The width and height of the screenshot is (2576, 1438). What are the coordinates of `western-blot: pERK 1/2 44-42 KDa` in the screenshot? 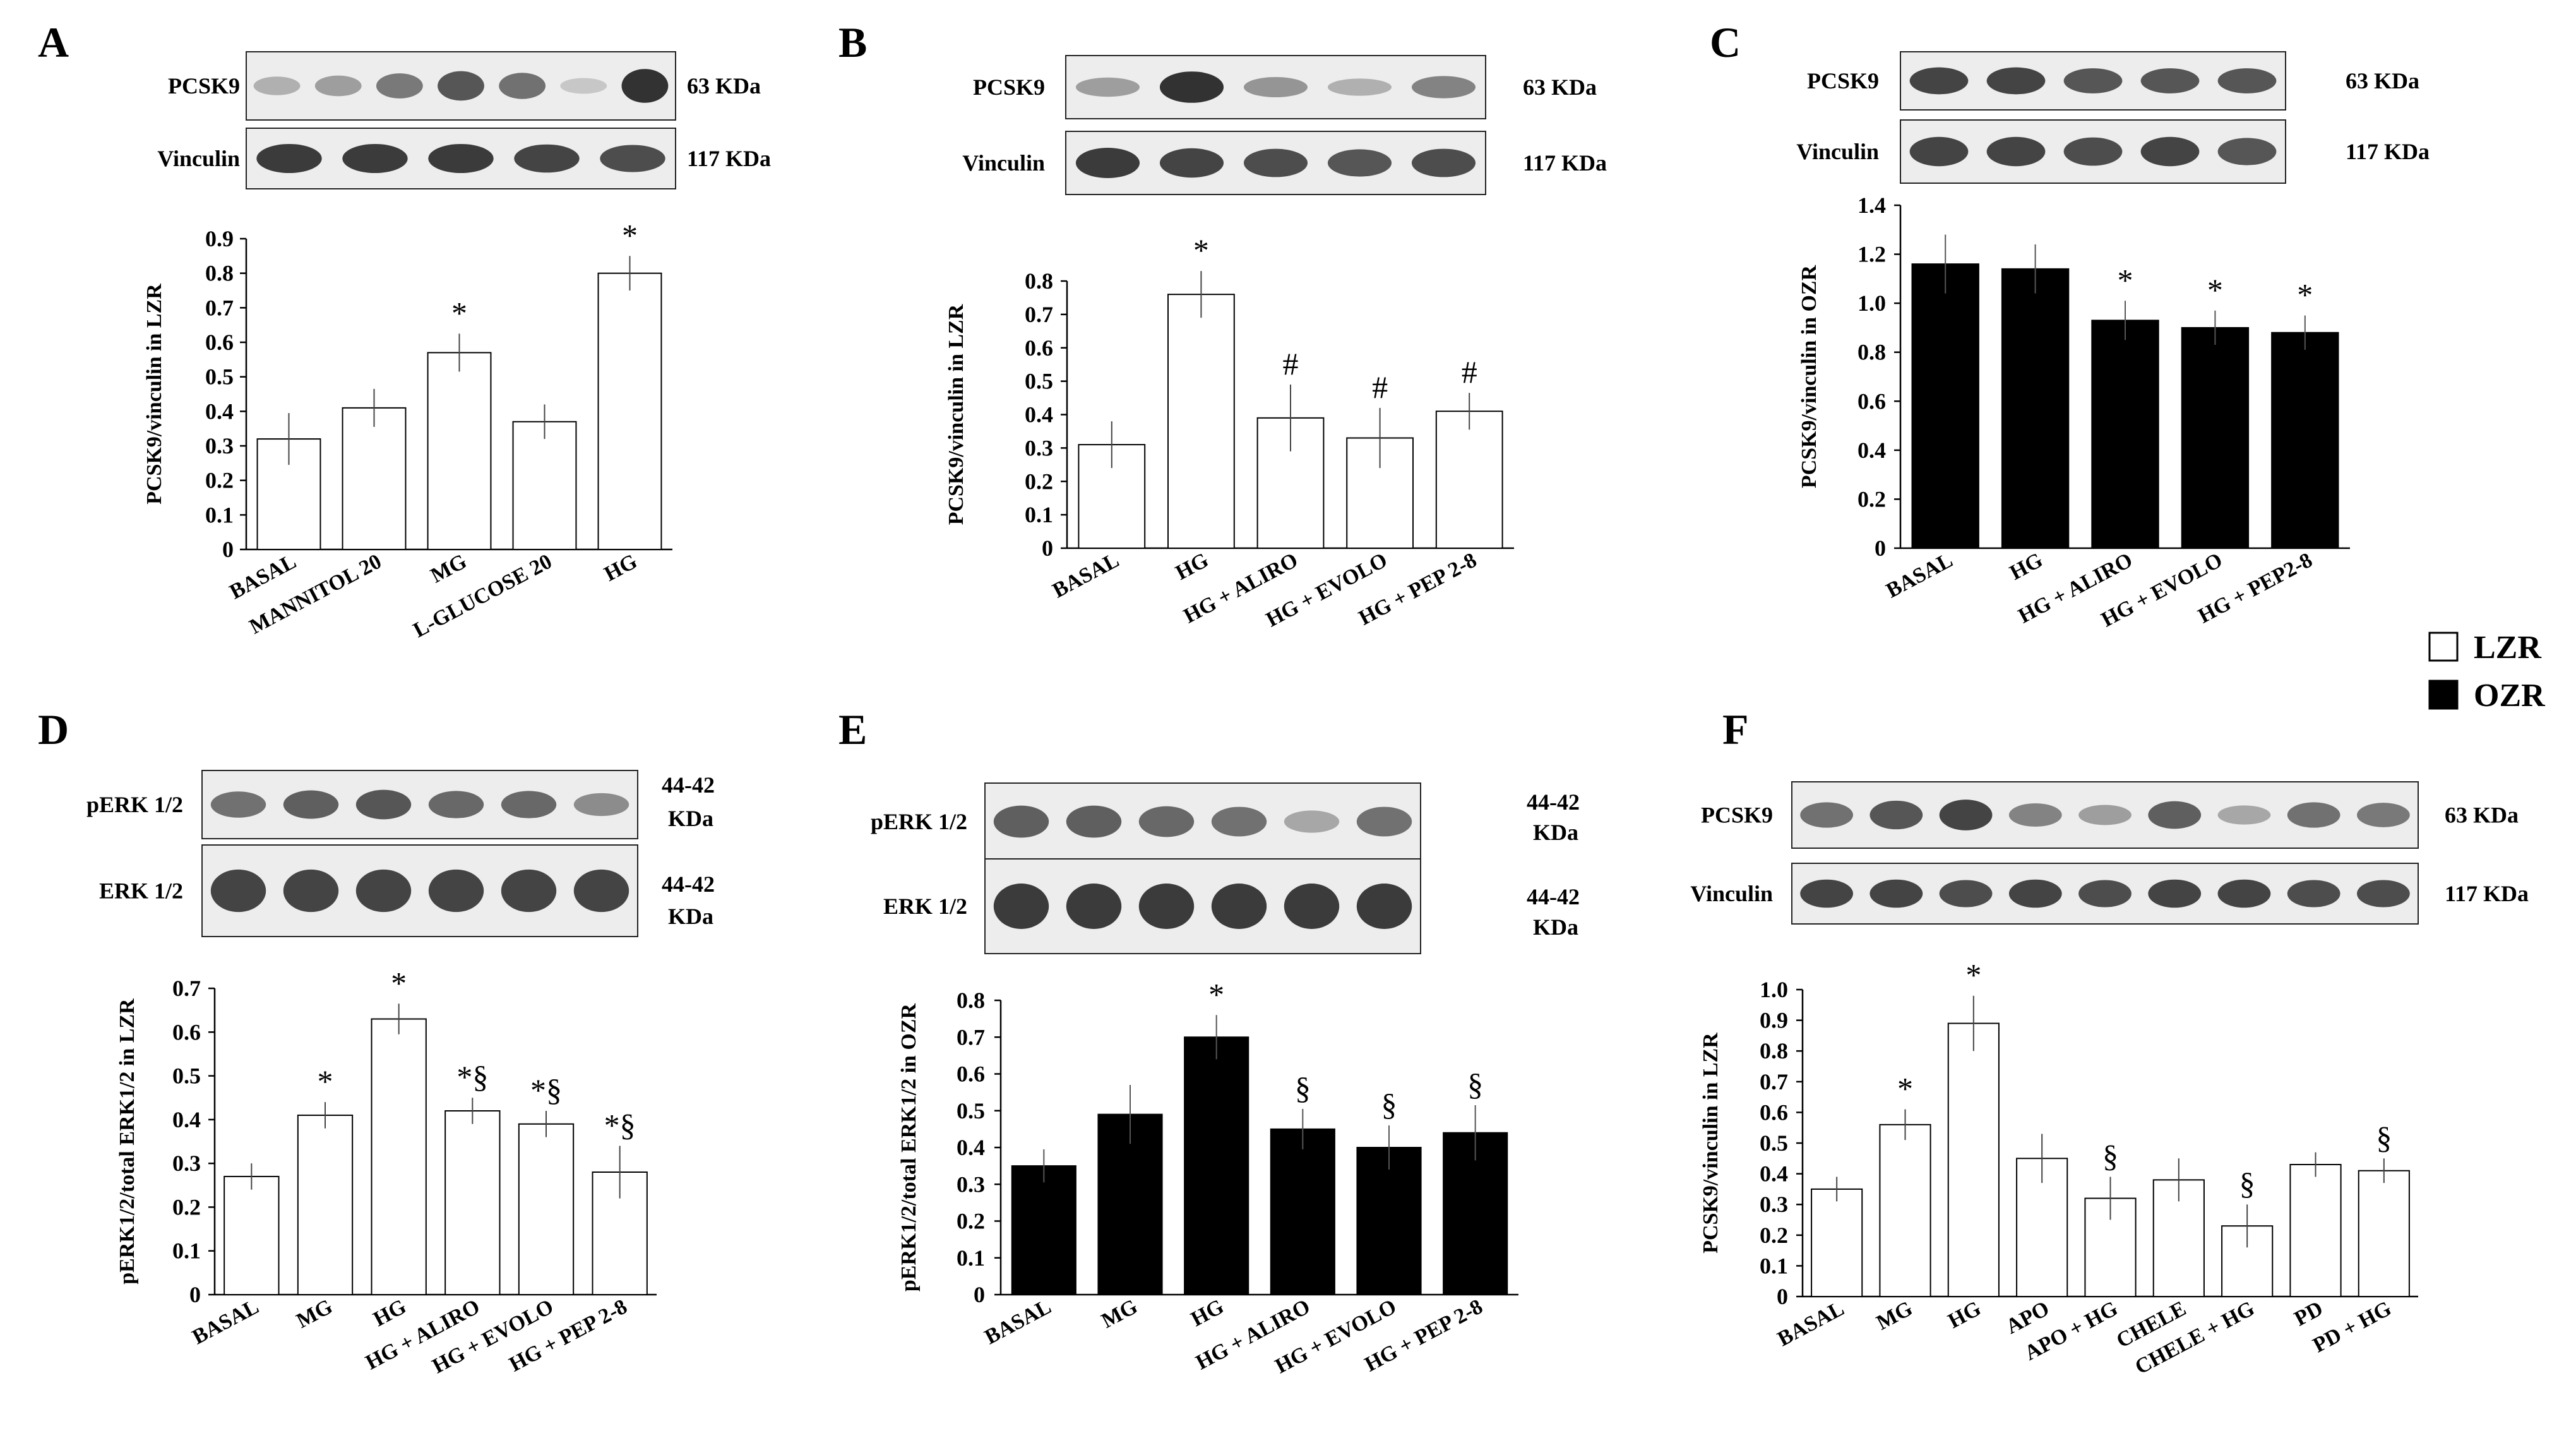 It's located at (400, 804).